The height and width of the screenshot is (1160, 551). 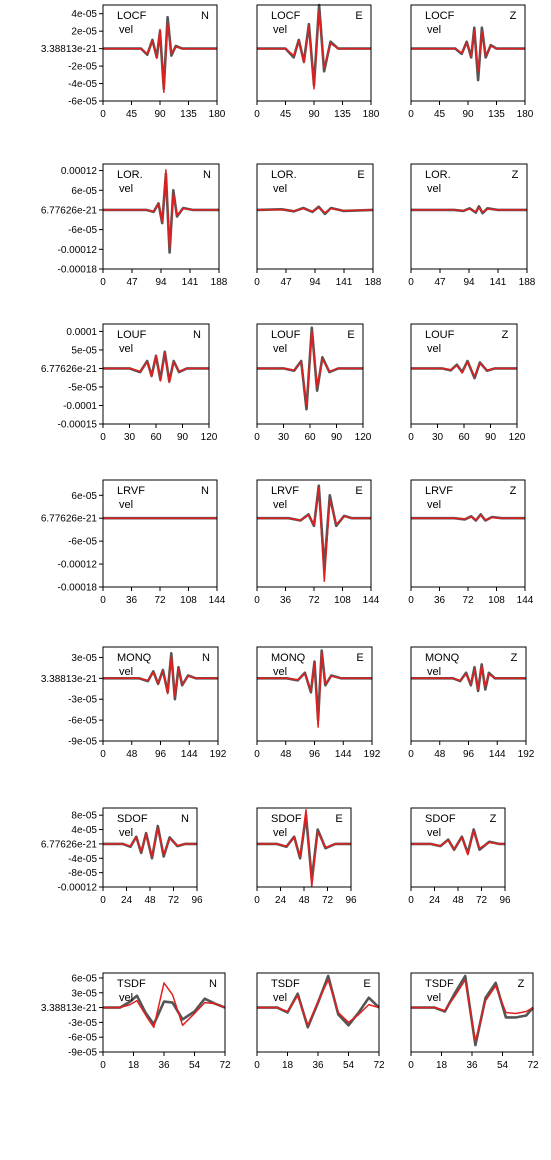 I want to click on station-label: LOCF, so click(x=440, y=16).